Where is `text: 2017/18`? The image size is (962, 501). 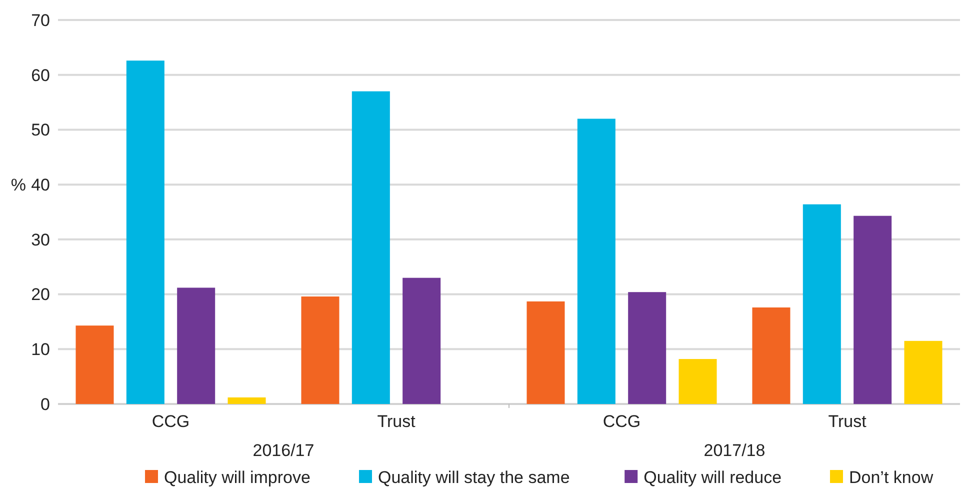
text: 2017/18 is located at coordinates (735, 450).